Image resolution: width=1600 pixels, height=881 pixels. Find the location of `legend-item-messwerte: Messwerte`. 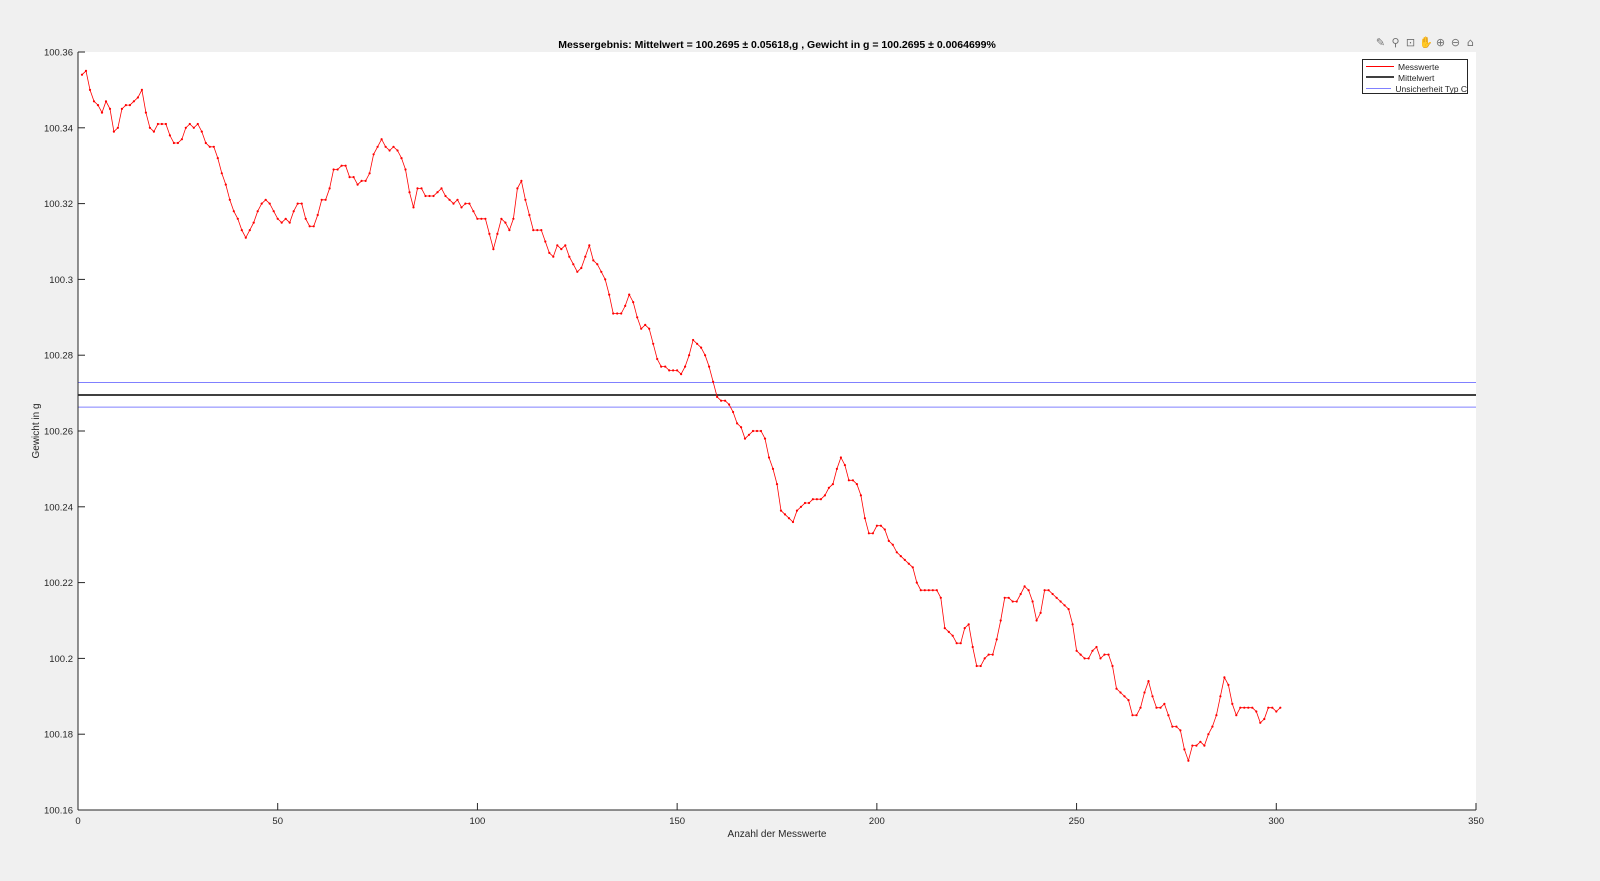

legend-item-messwerte: Messwerte is located at coordinates (1415, 66).